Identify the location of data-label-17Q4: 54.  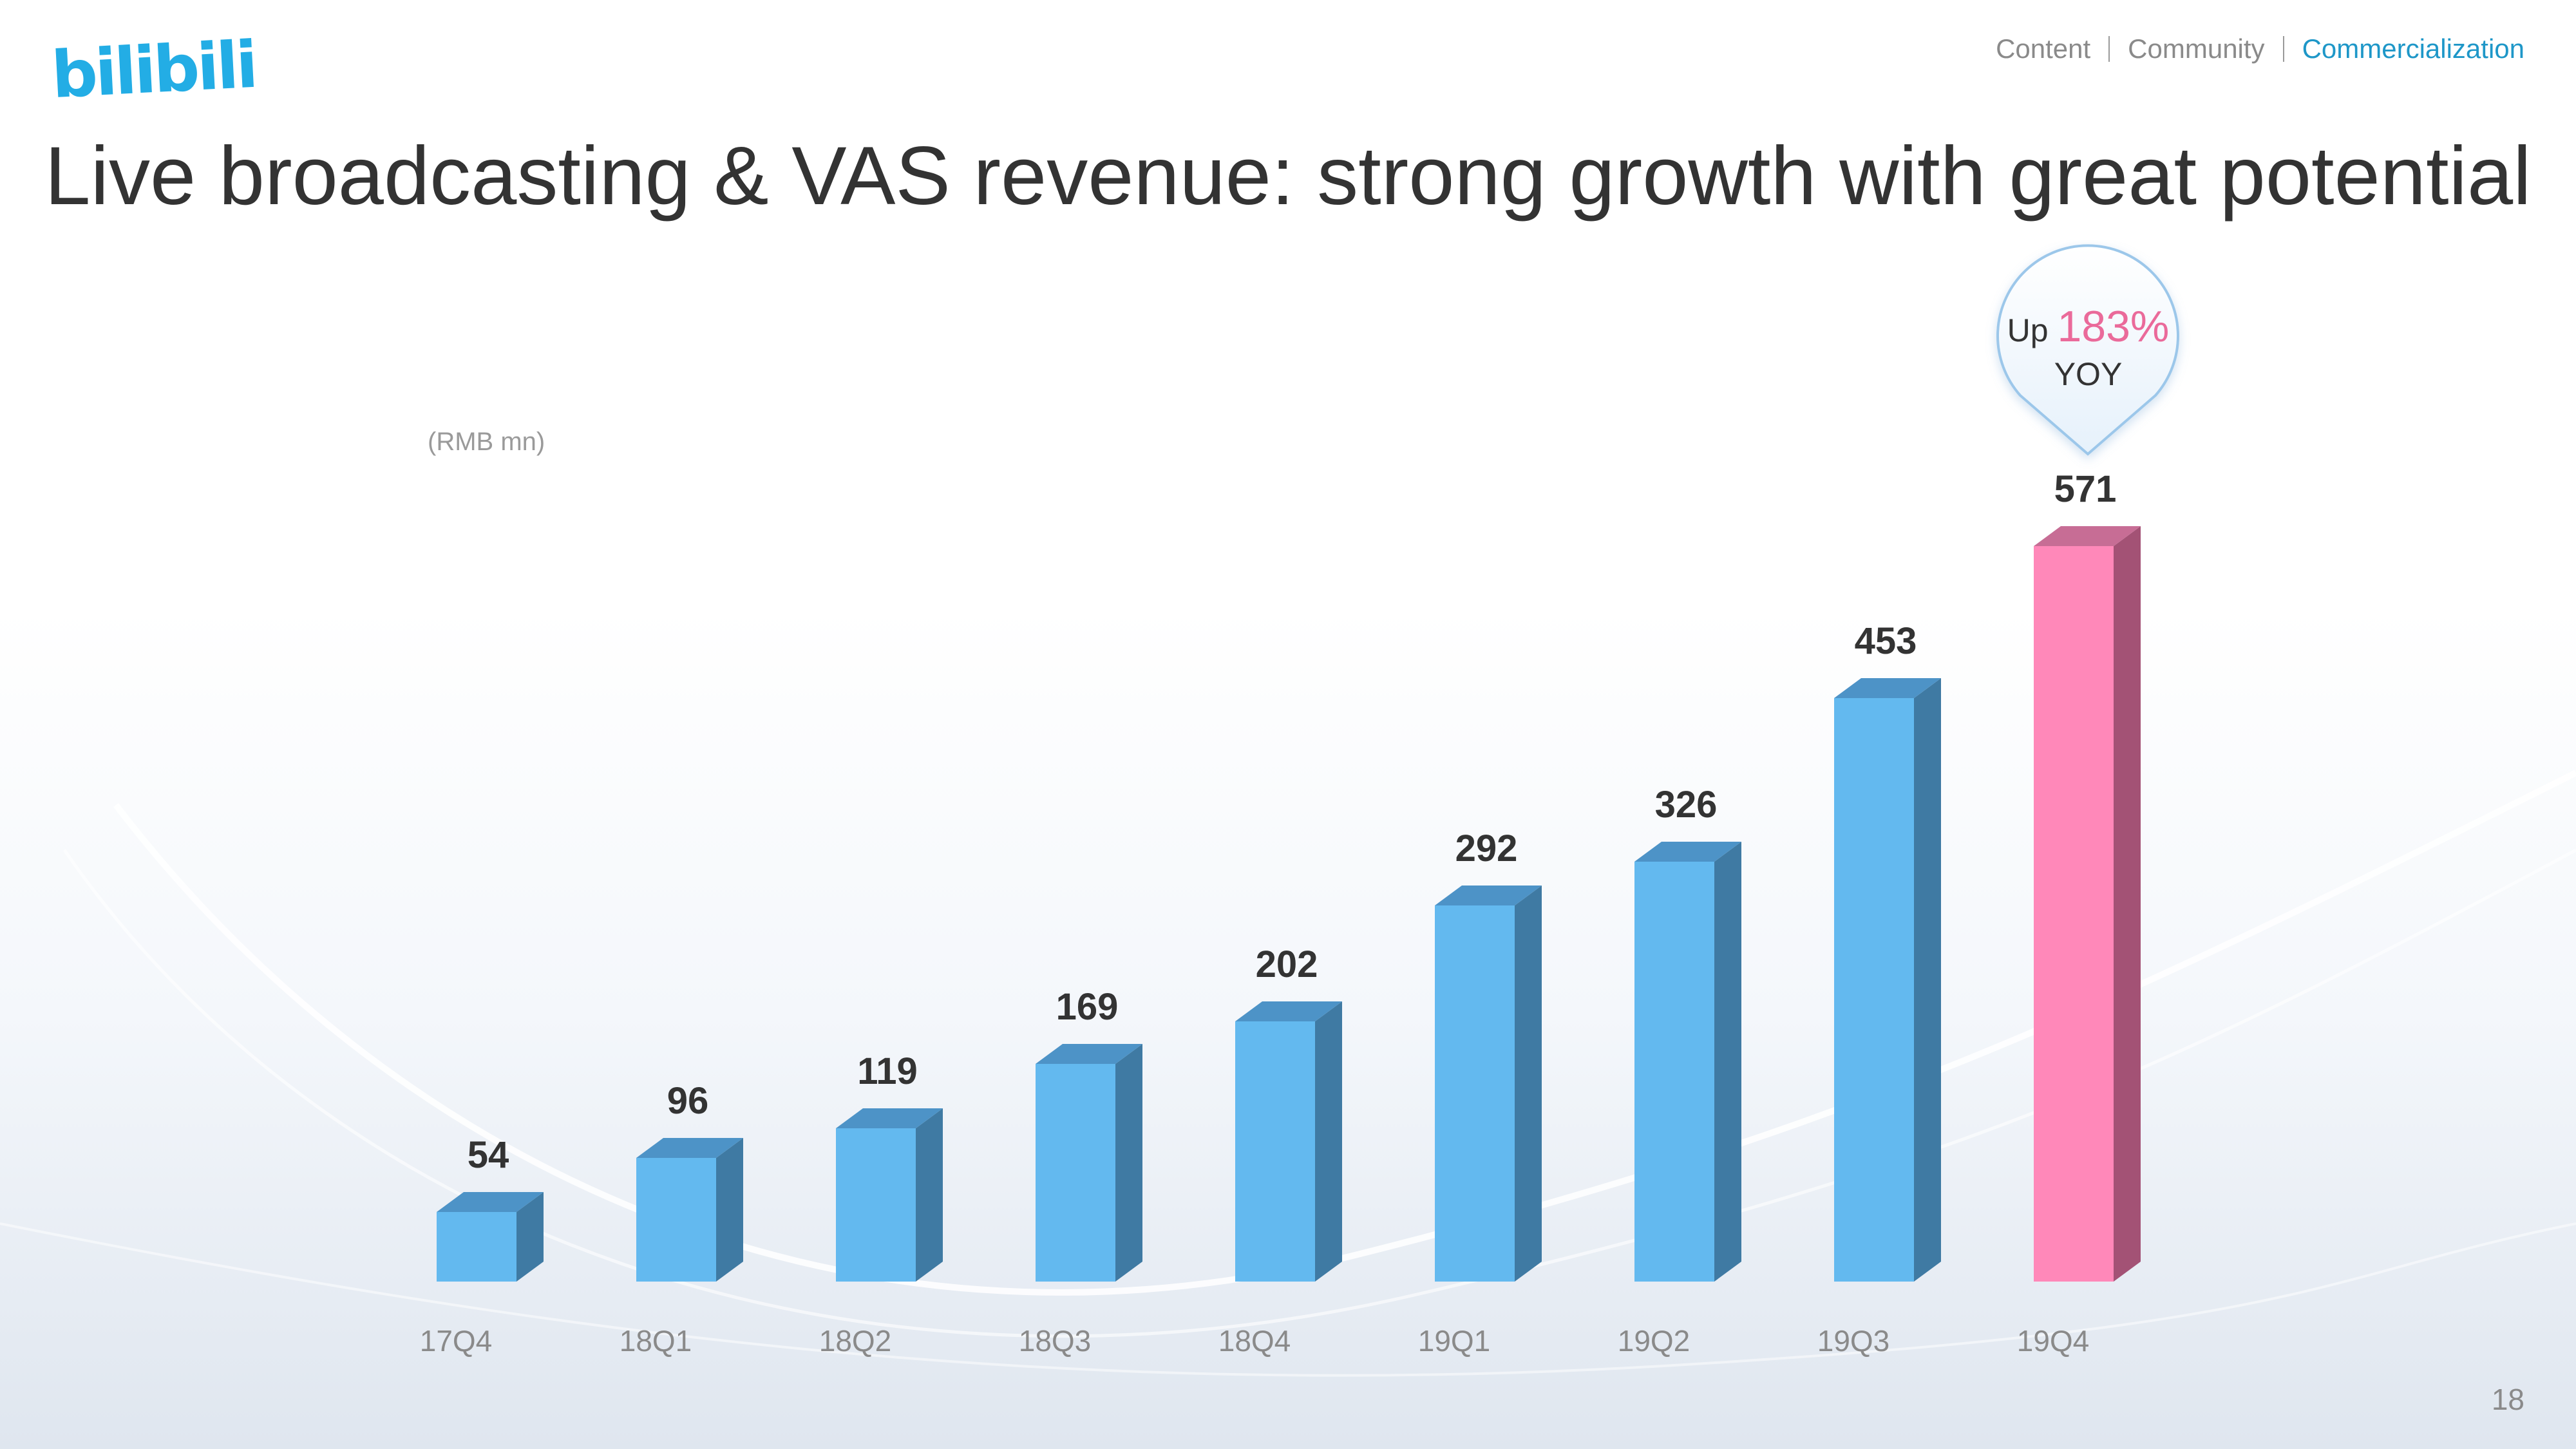
(489, 1155).